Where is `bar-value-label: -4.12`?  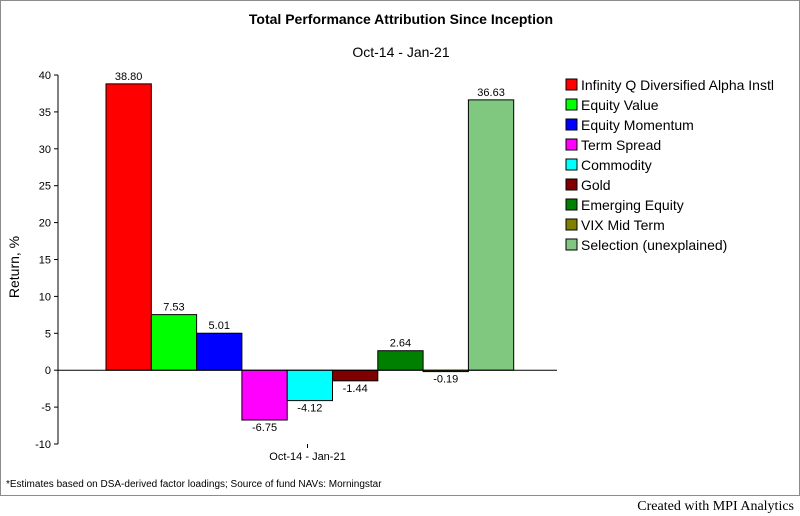
bar-value-label: -4.12 is located at coordinates (309, 409).